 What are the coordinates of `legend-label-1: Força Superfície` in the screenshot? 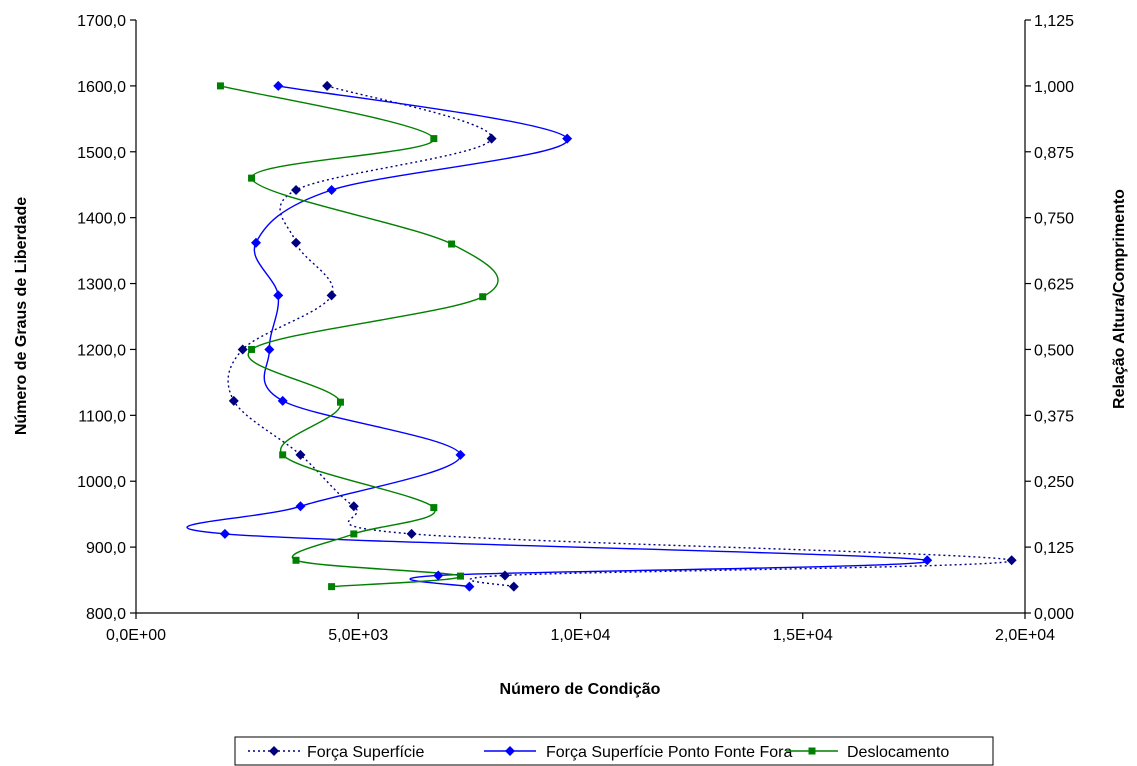 It's located at (365, 752).